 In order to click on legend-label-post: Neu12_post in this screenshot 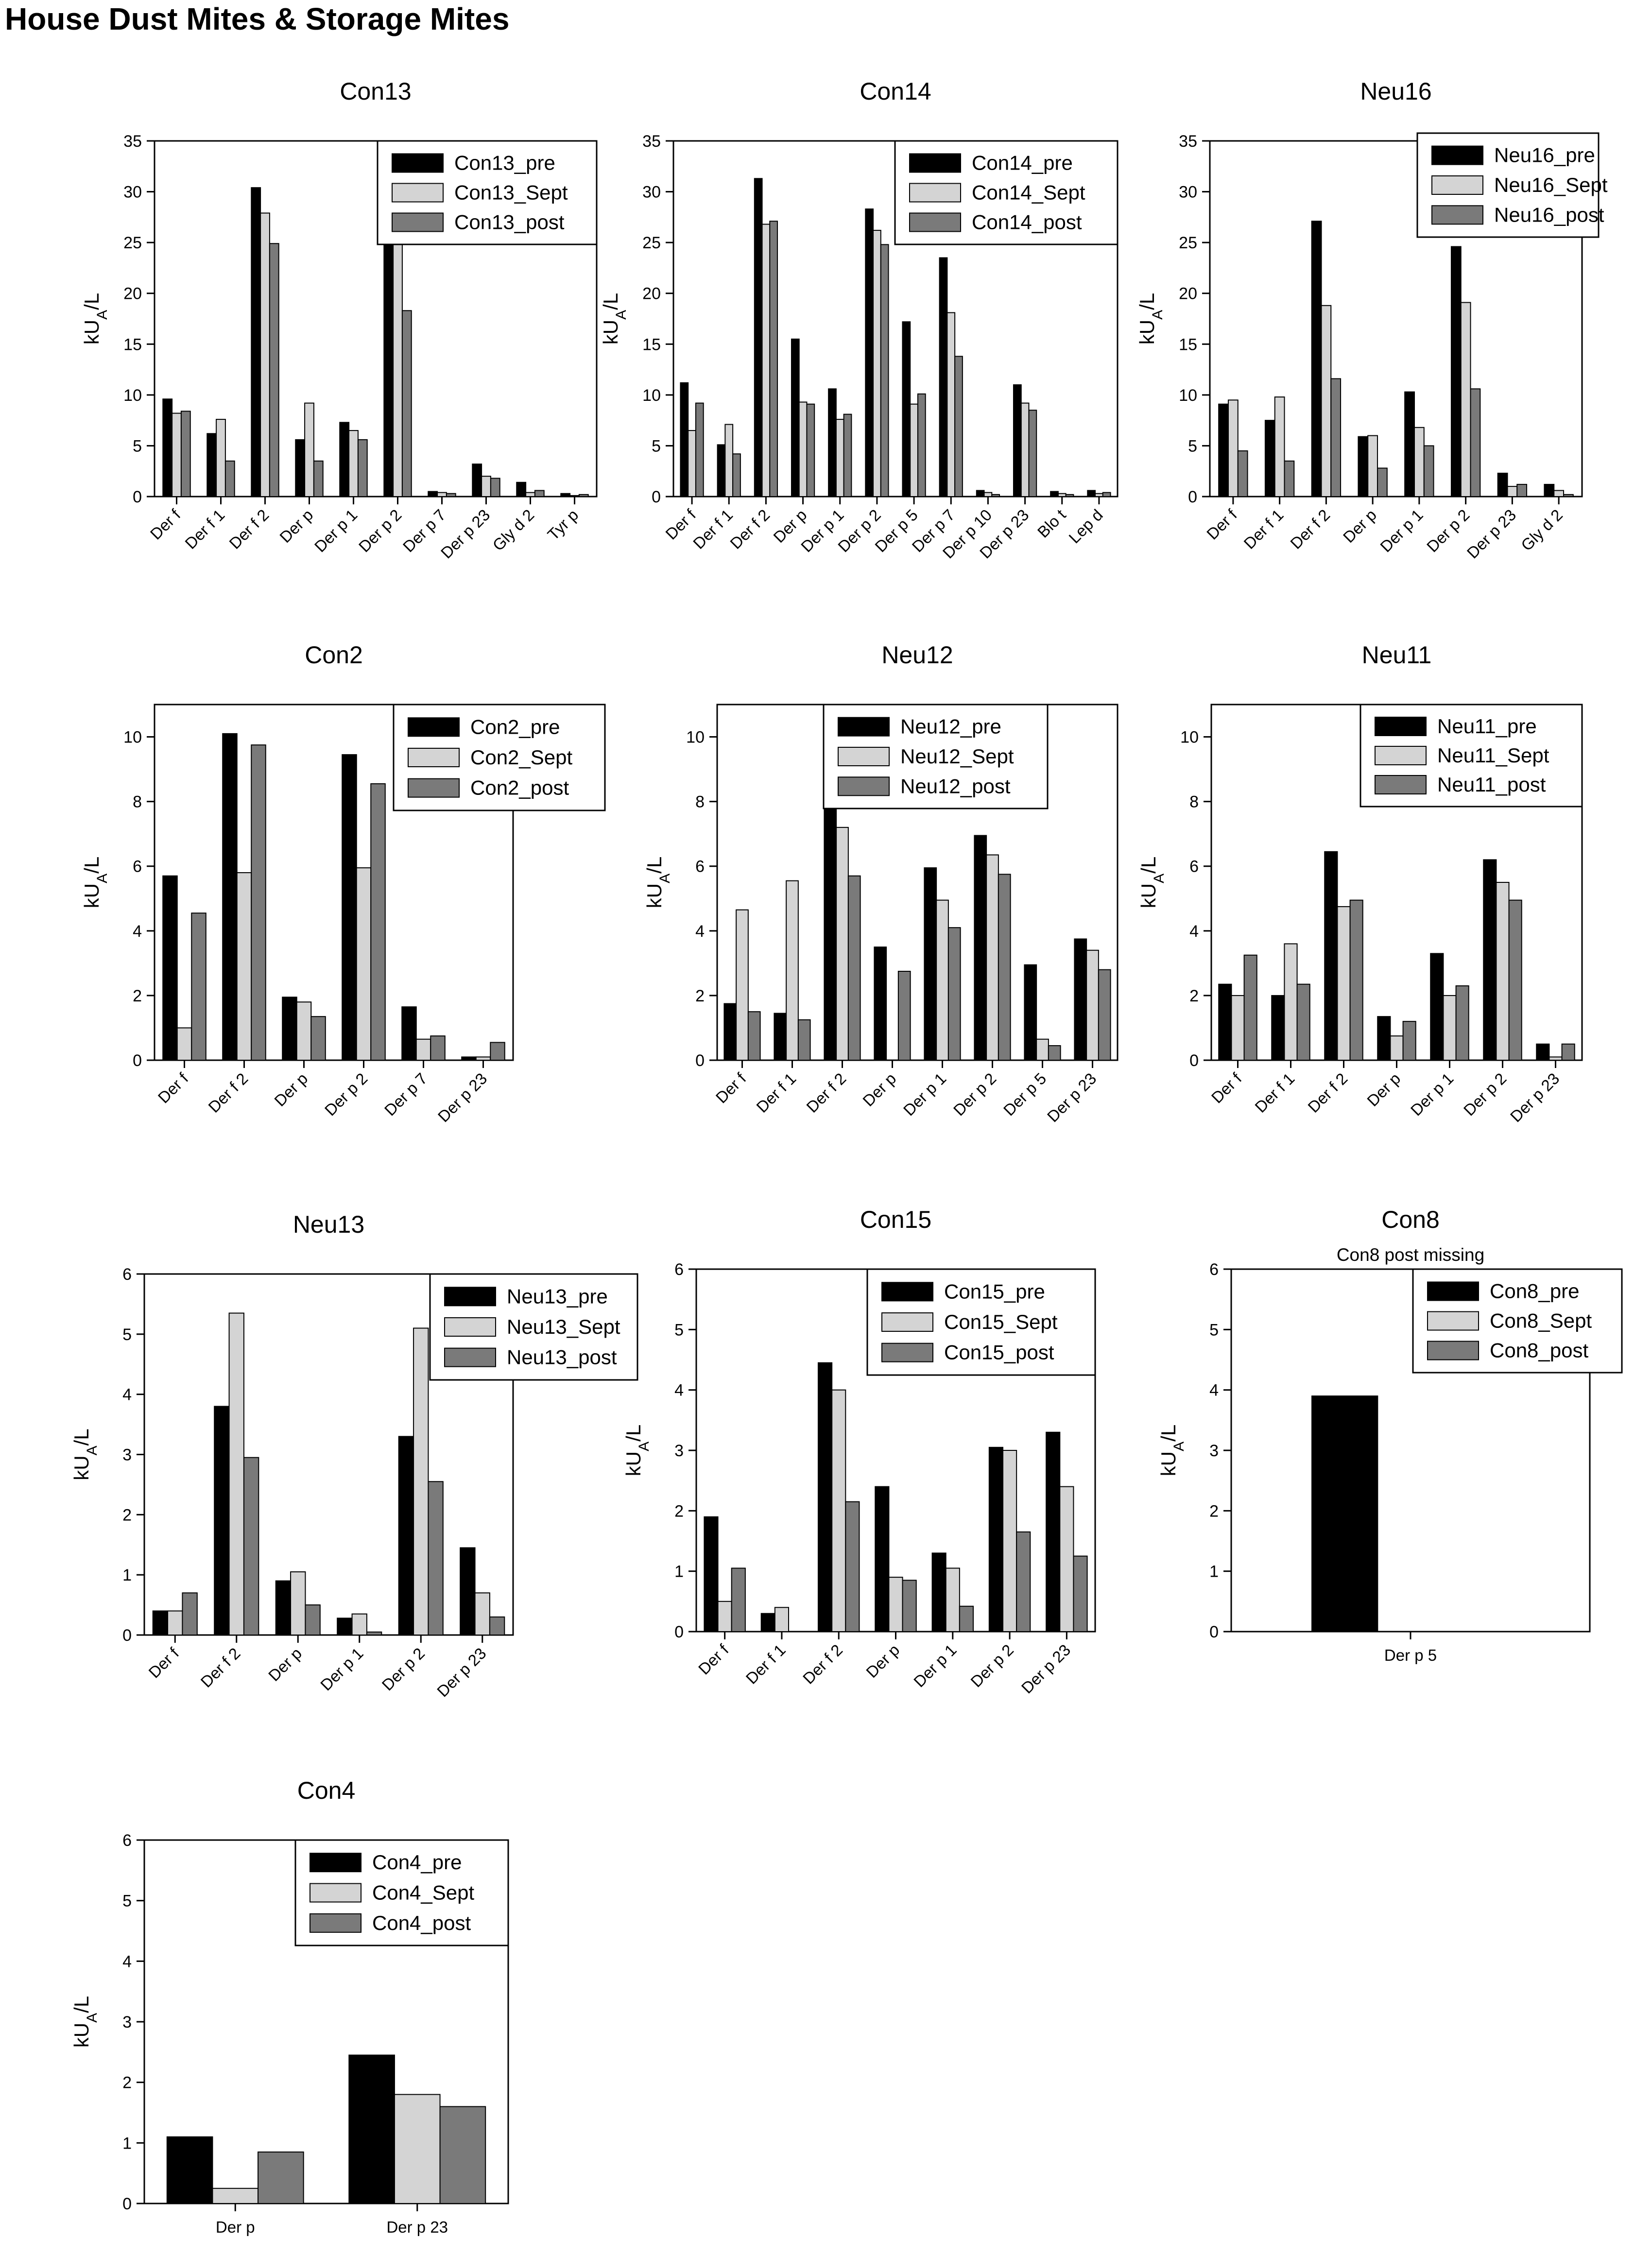, I will do `click(956, 786)`.